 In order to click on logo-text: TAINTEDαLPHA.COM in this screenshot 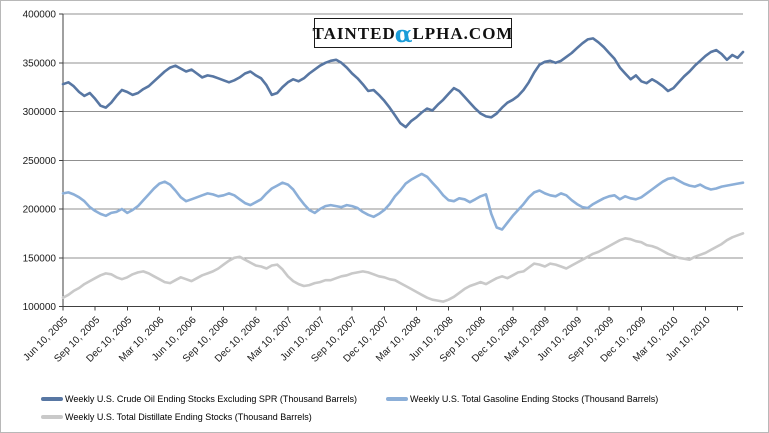, I will do `click(413, 34)`.